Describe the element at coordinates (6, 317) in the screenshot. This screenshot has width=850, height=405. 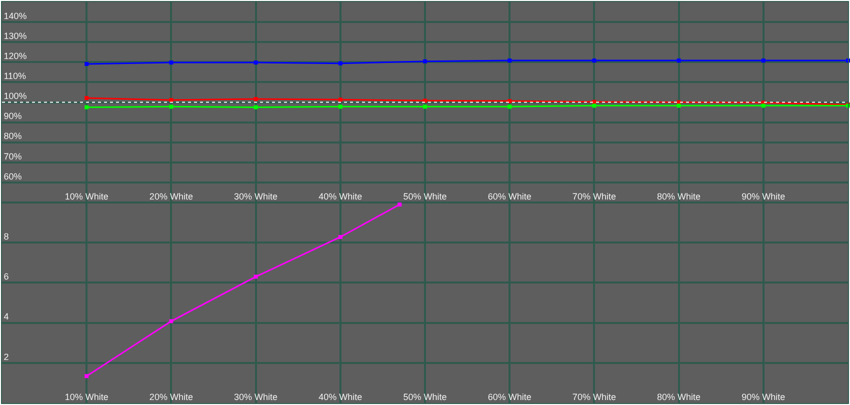
I see `y-tick-label: 4` at that location.